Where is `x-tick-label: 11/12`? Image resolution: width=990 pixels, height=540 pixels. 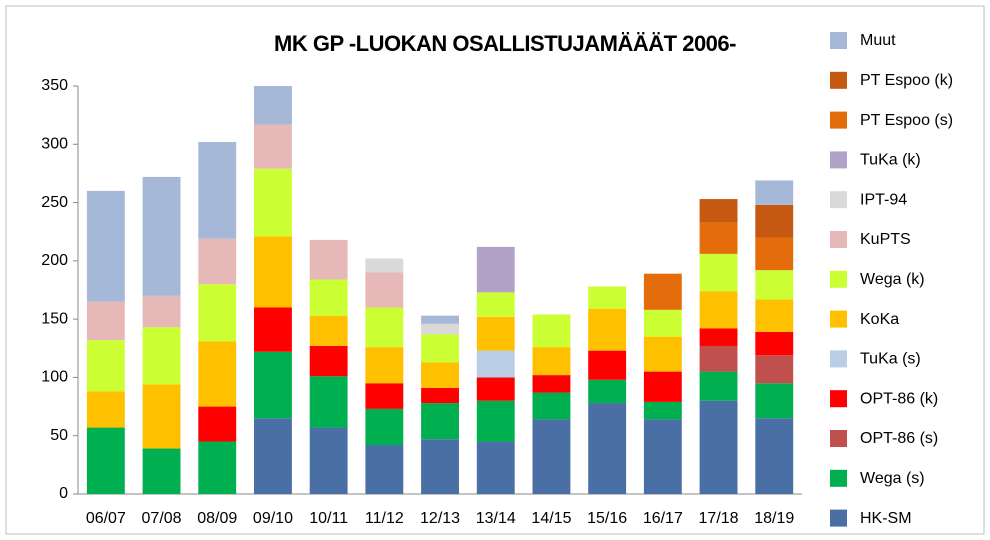
x-tick-label: 11/12 is located at coordinates (384, 518).